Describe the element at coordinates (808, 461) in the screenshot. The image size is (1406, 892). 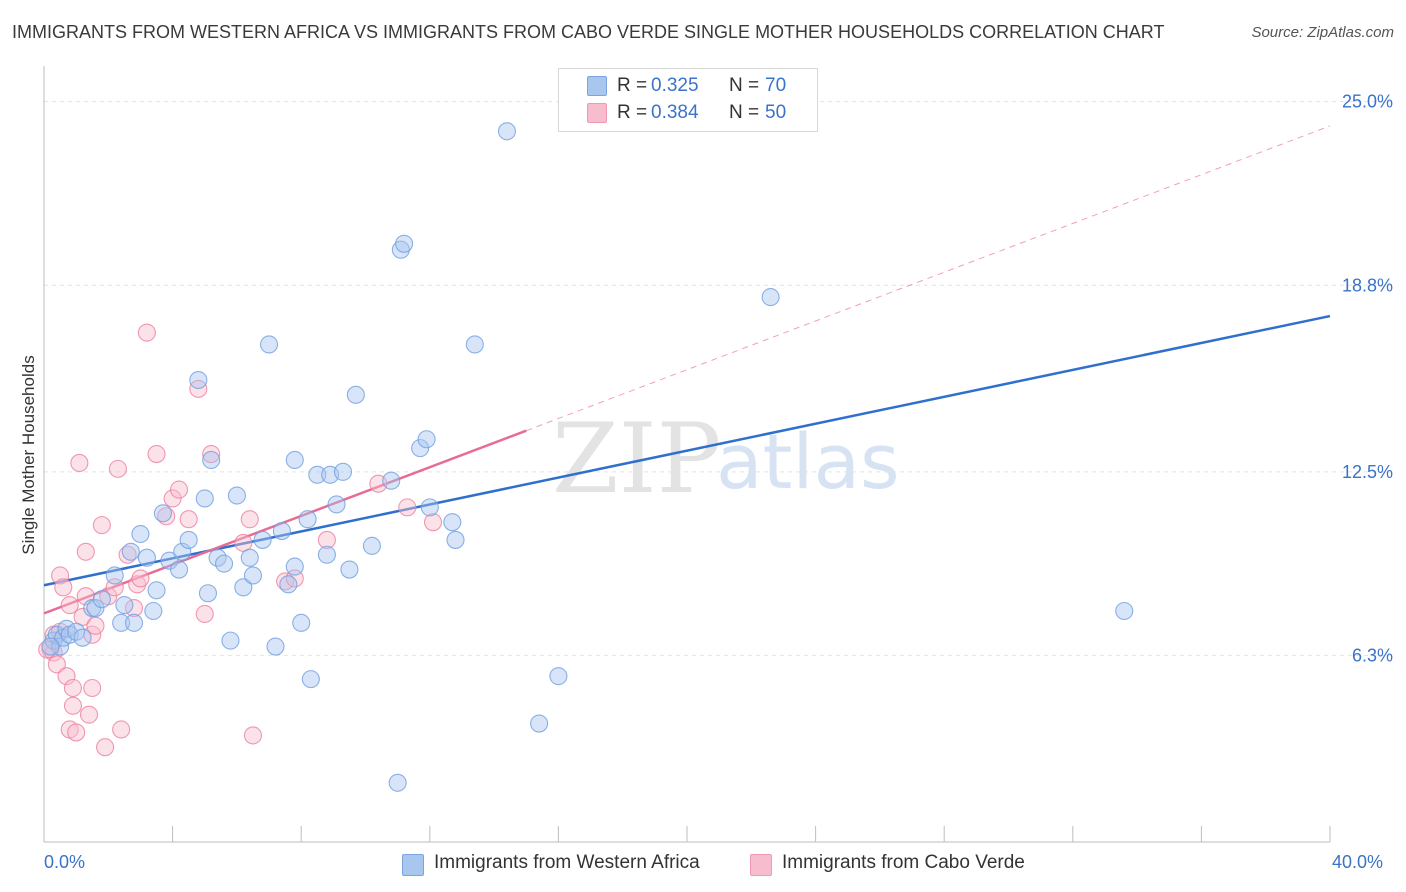
I see `watermark-atlas: atlas` at that location.